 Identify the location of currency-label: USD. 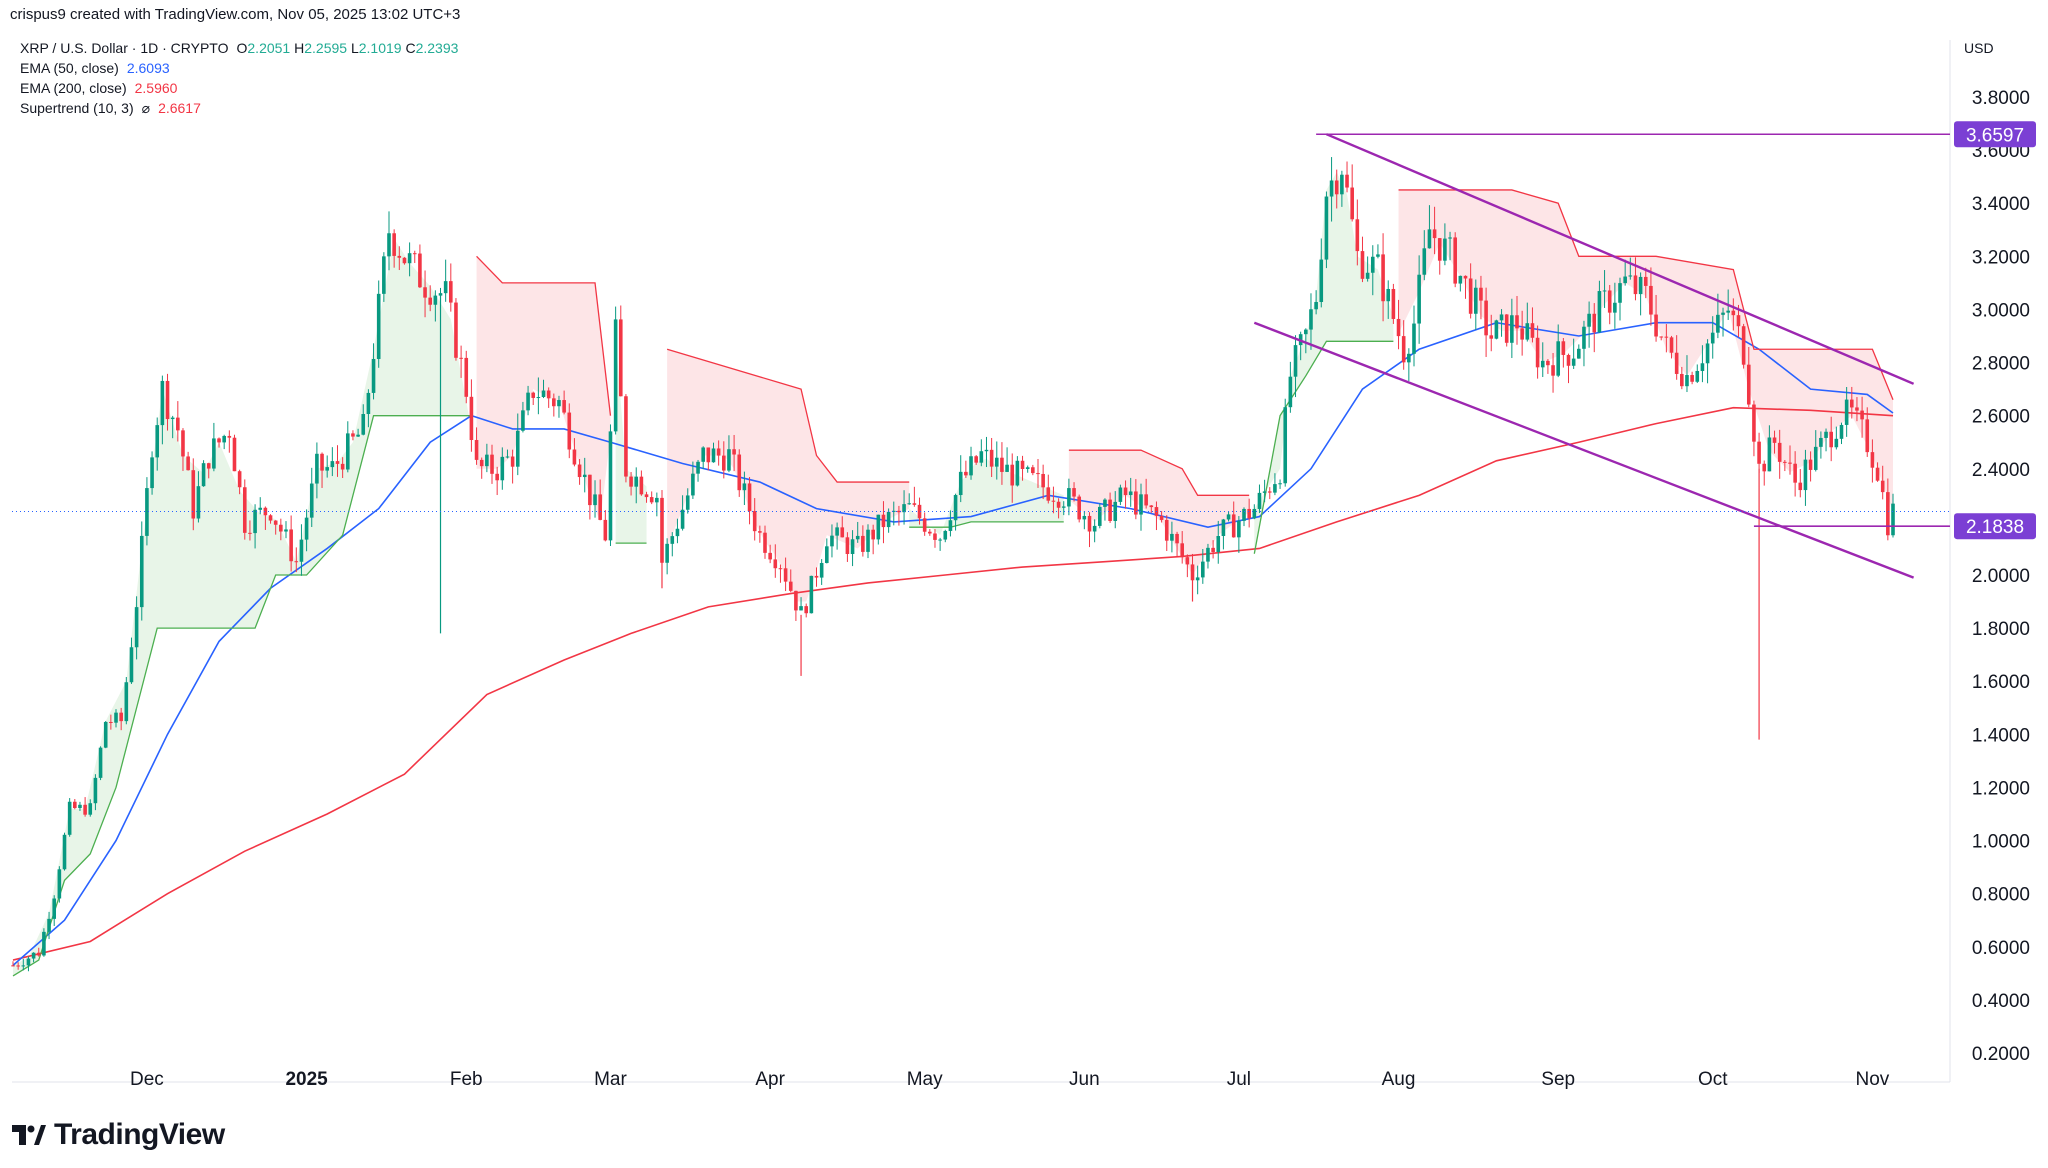
(1979, 48).